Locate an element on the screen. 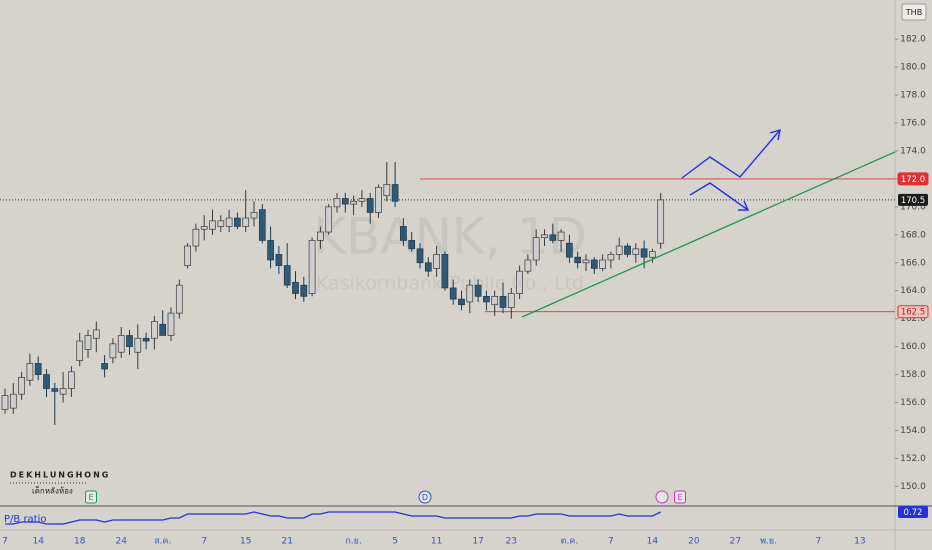 This screenshot has height=550, width=932. x-tick-label: 18 is located at coordinates (80, 542).